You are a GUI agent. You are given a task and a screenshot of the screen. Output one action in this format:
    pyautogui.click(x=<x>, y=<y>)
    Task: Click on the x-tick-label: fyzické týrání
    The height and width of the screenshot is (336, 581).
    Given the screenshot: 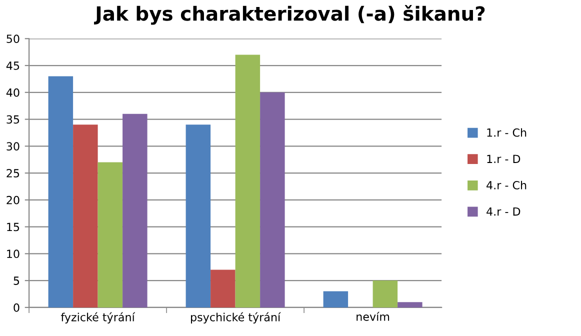 What is the action you would take?
    pyautogui.click(x=98, y=318)
    